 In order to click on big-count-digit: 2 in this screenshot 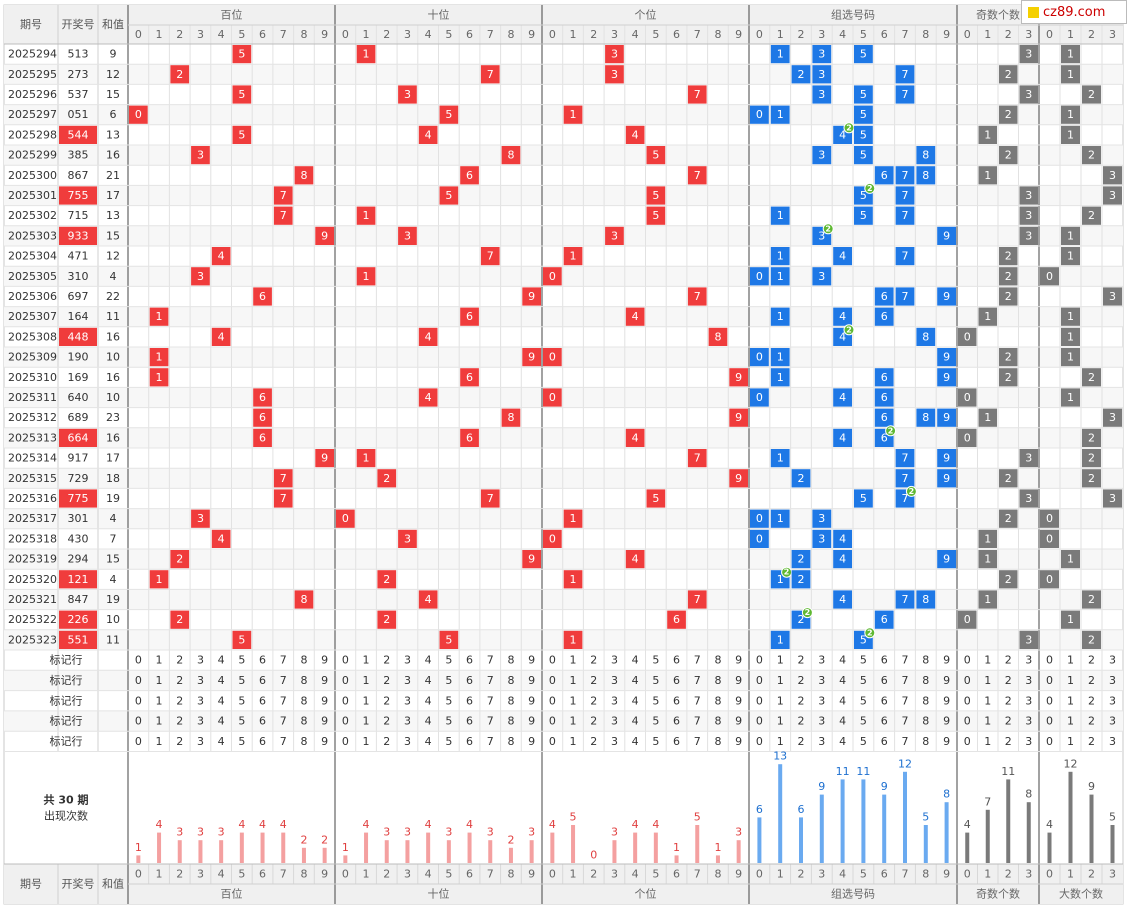, I will do `click(1091, 478)`.